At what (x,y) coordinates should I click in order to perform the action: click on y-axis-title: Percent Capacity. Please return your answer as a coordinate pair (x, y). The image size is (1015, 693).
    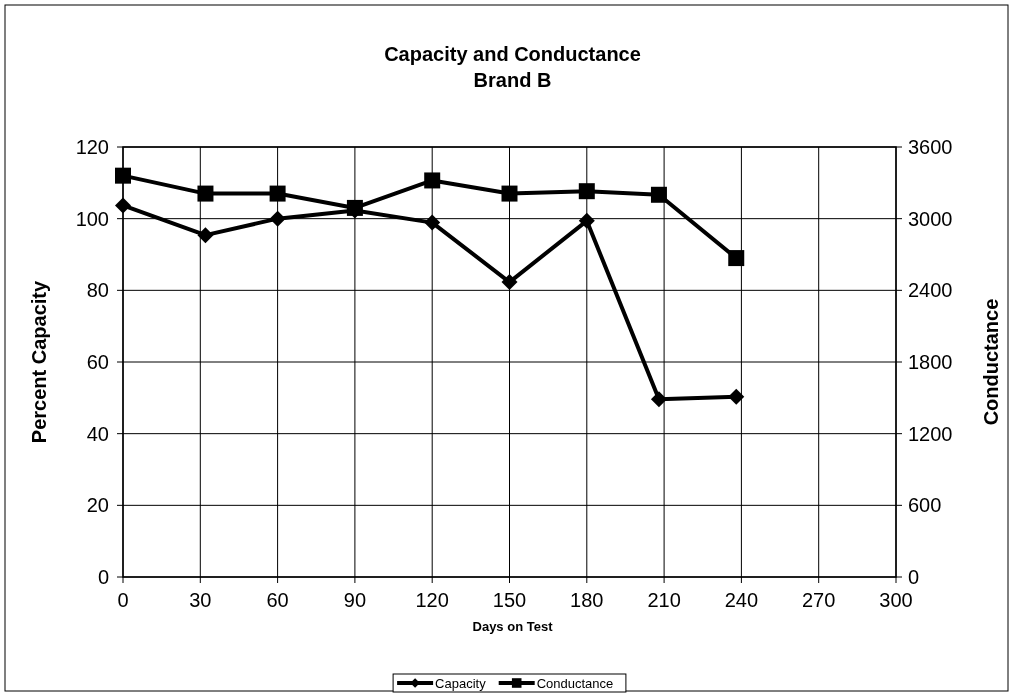
    Looking at the image, I should click on (39, 361).